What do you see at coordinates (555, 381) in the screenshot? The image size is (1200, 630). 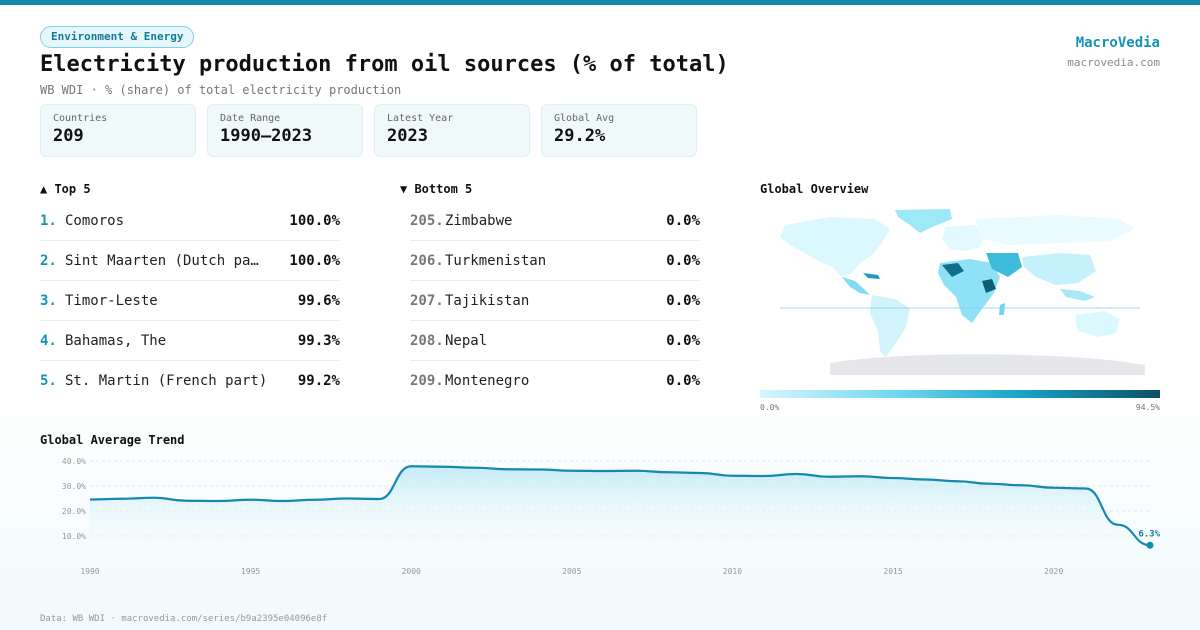 I see `list-item: 209. Montenegro 0.0%` at bounding box center [555, 381].